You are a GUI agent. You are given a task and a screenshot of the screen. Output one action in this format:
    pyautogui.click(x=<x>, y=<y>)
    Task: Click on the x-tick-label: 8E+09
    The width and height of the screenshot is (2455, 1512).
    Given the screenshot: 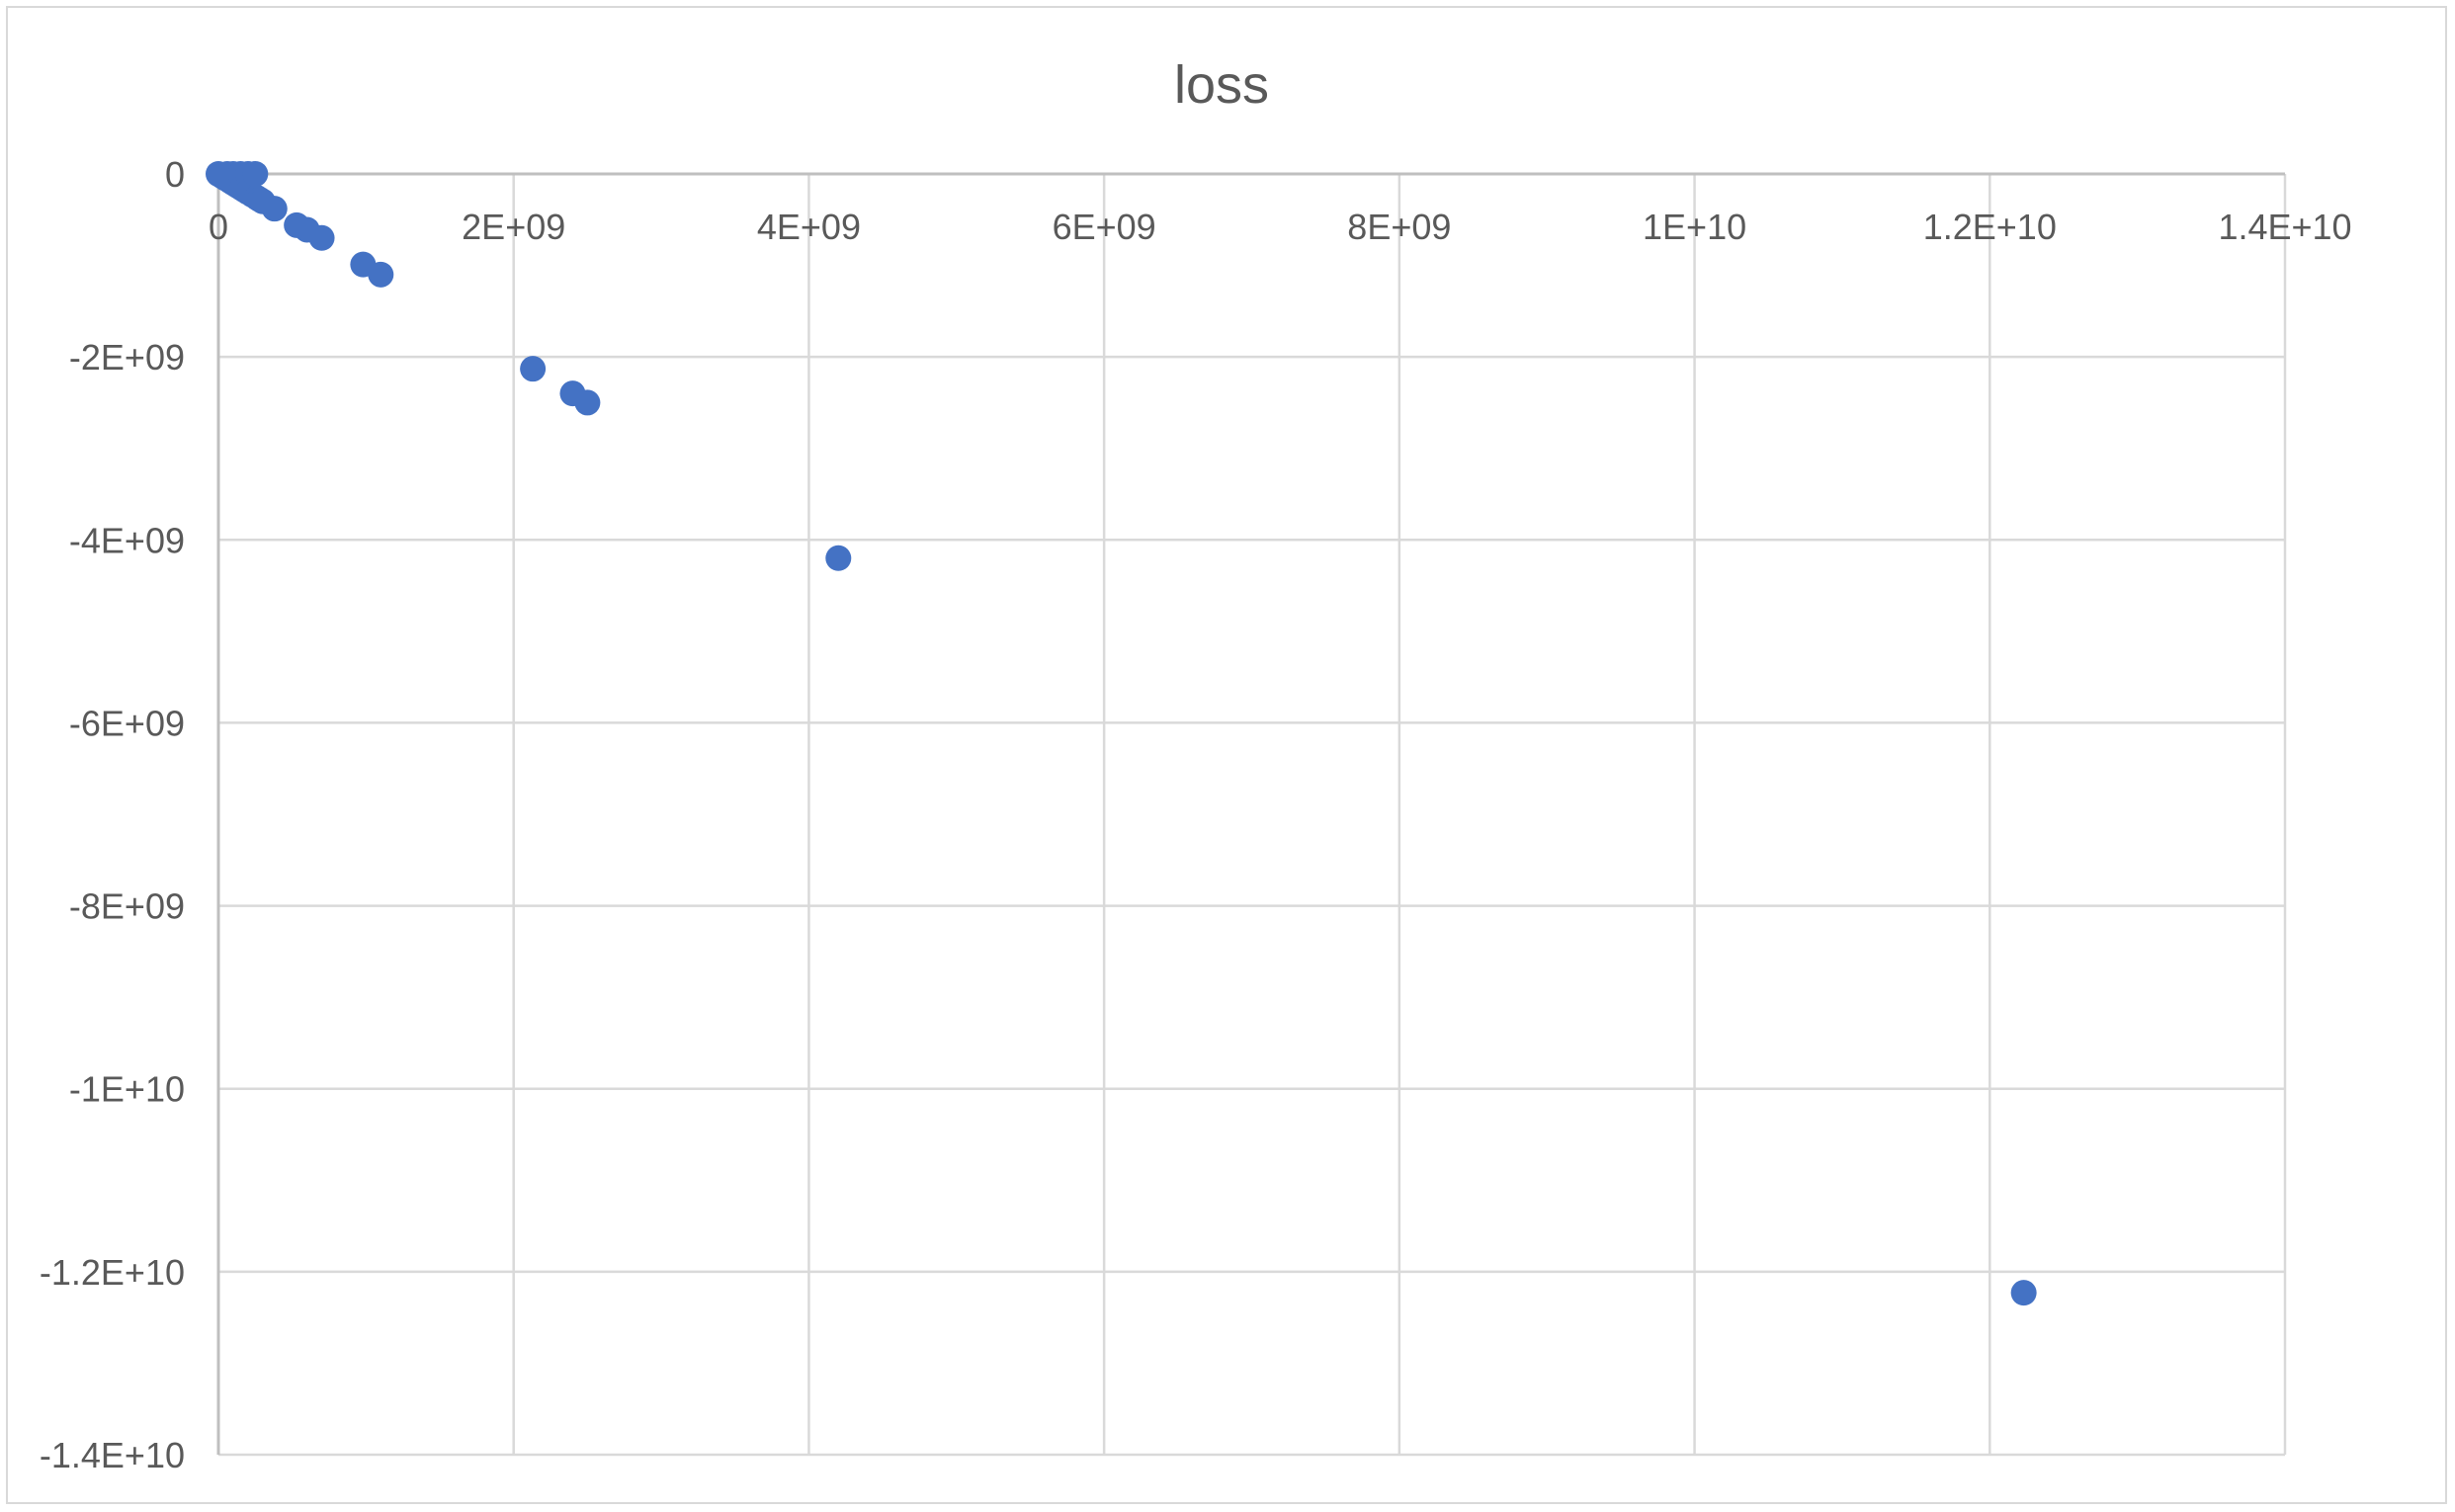 What is the action you would take?
    pyautogui.click(x=1399, y=227)
    